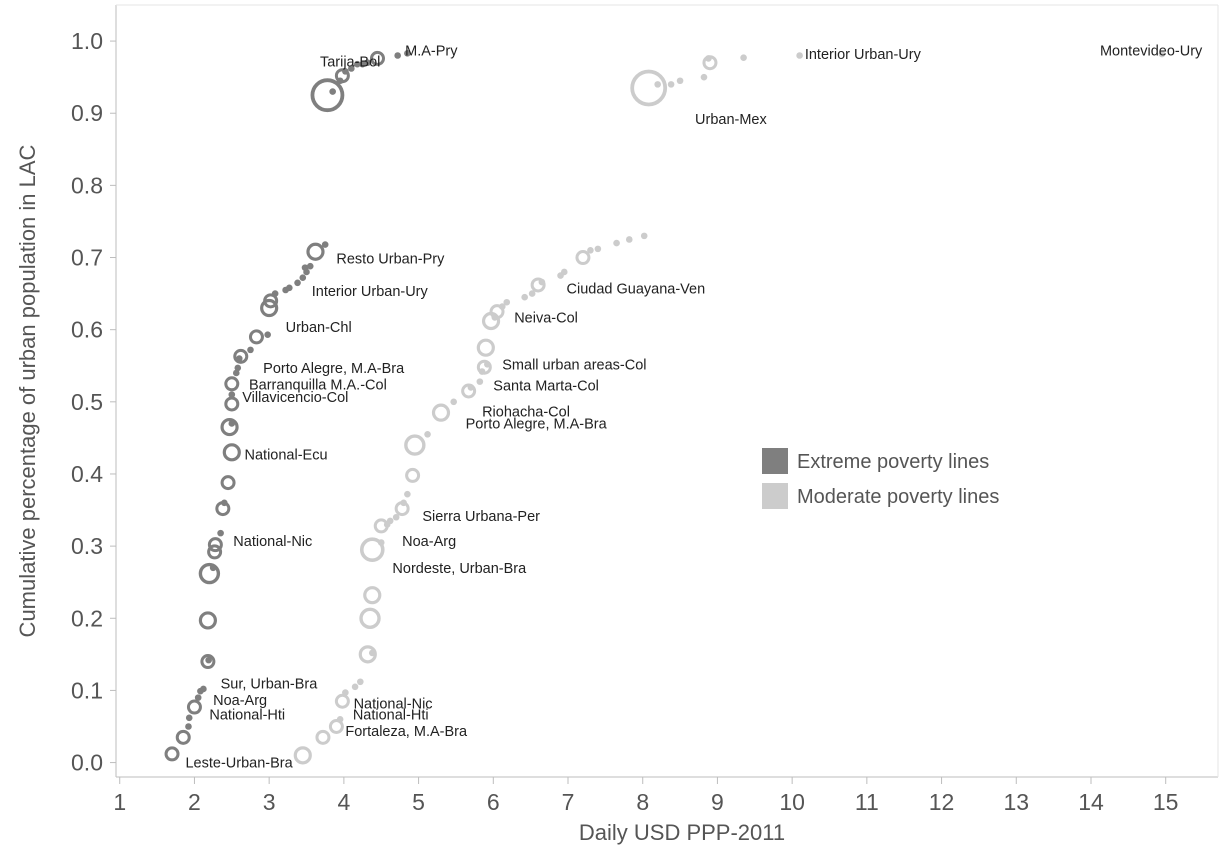  What do you see at coordinates (568, 802) in the screenshot?
I see `x-tick-label: 7` at bounding box center [568, 802].